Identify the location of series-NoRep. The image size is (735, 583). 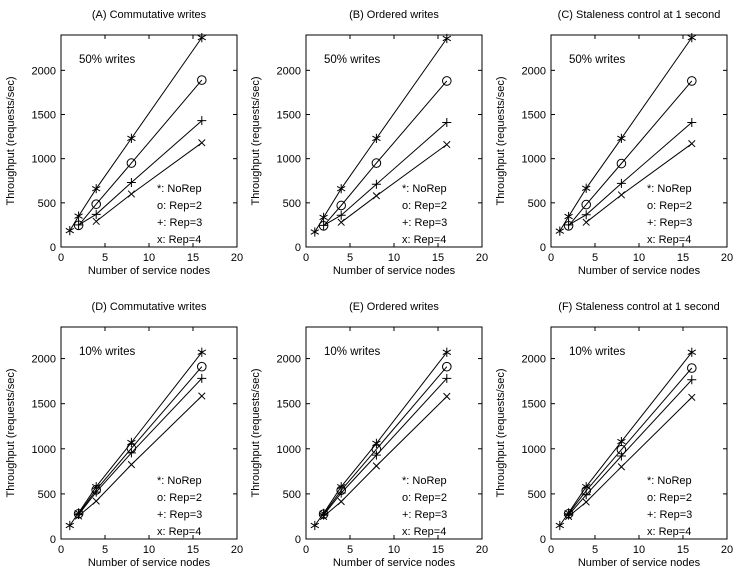
(626, 134).